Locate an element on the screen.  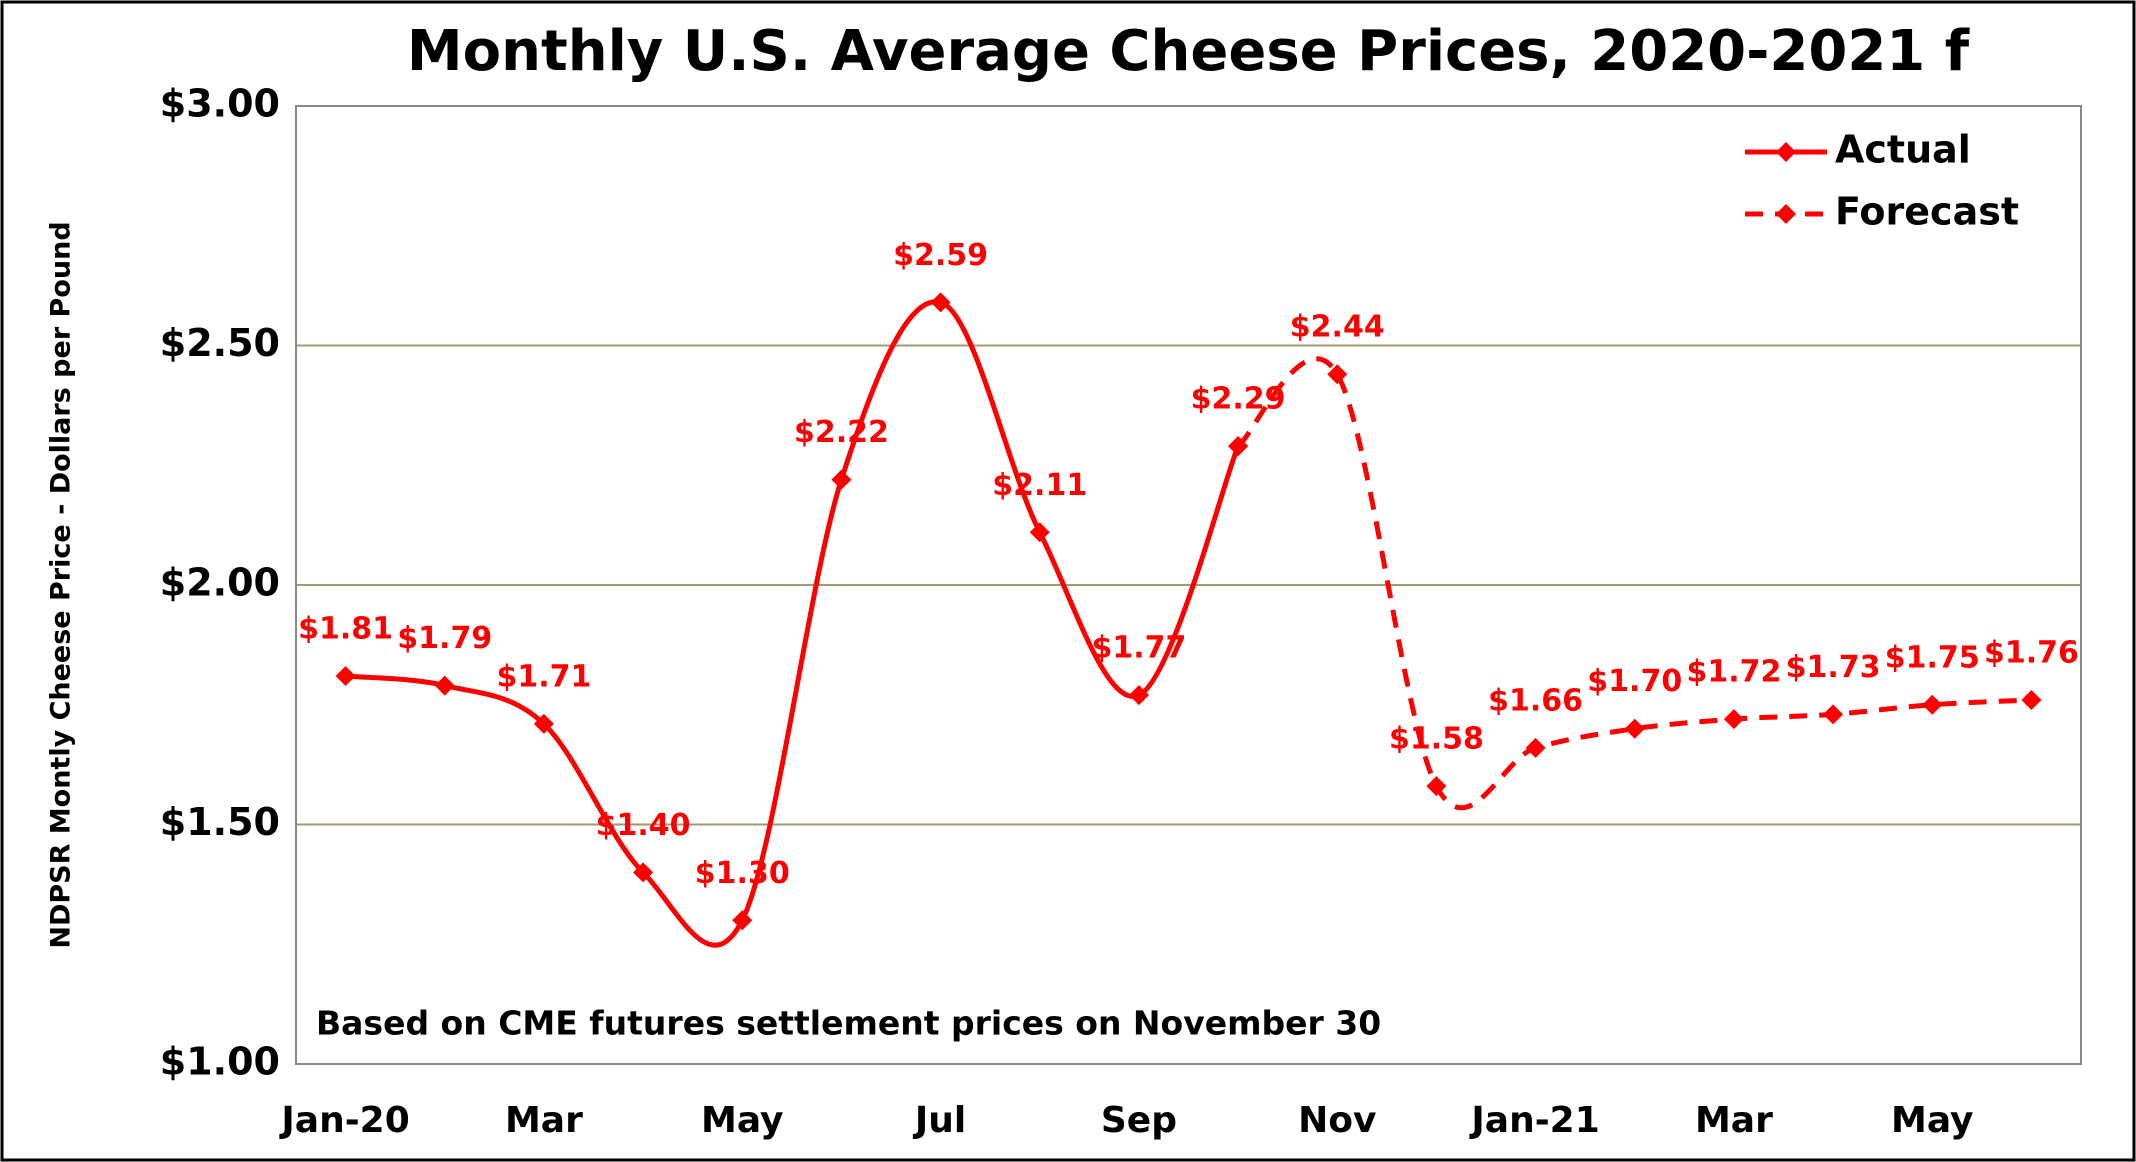
x-tick-label: Jul is located at coordinates (939, 1120).